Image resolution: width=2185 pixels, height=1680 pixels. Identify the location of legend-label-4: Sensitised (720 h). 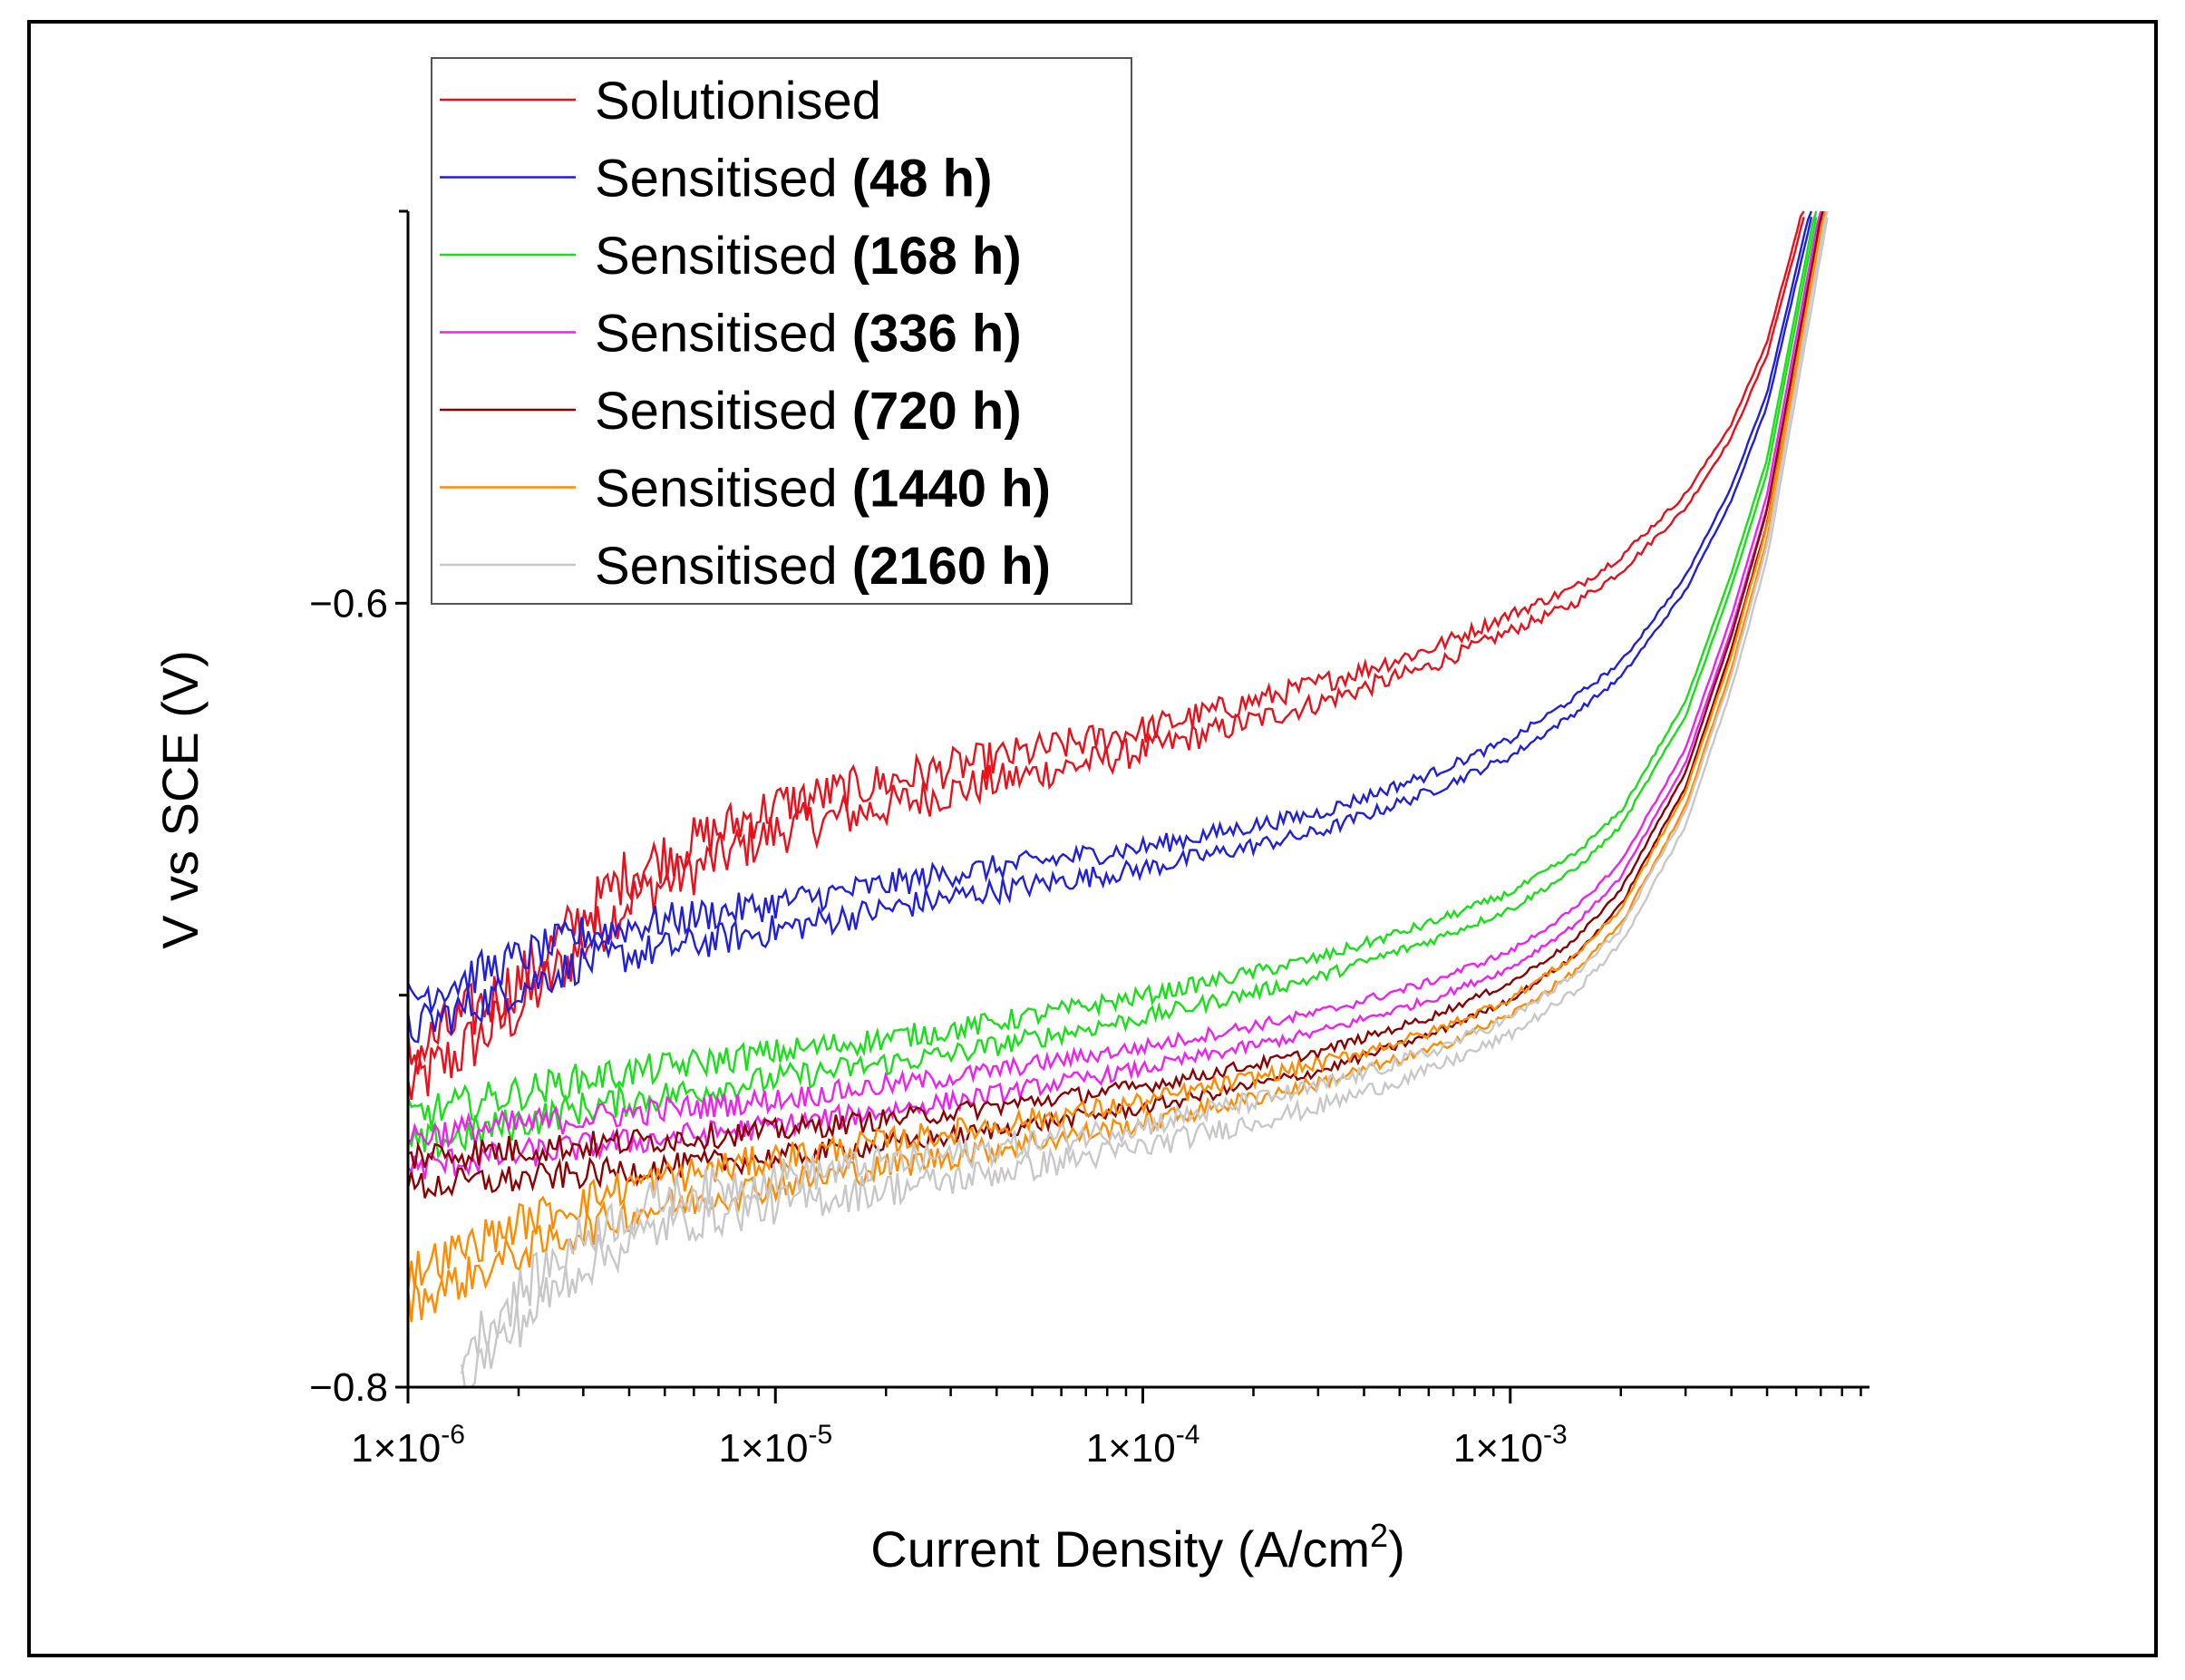
(808, 411).